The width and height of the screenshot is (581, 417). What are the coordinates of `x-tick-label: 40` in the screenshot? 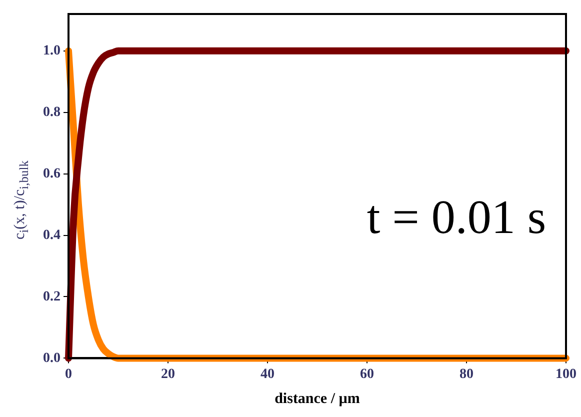 It's located at (267, 374).